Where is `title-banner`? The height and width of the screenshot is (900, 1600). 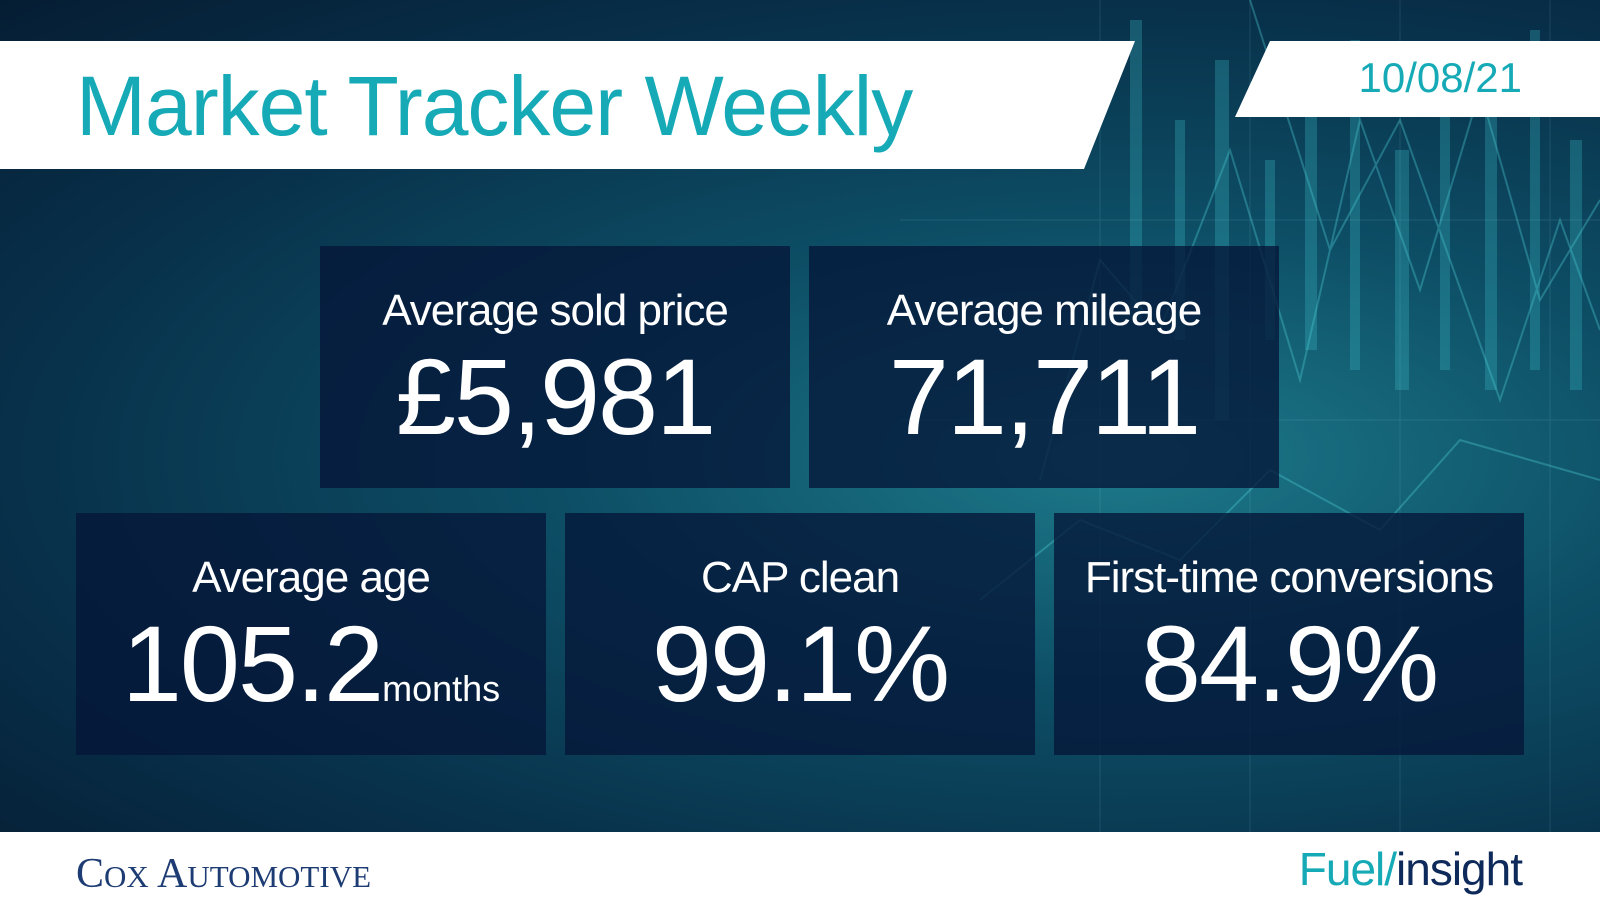 title-banner is located at coordinates (567, 105).